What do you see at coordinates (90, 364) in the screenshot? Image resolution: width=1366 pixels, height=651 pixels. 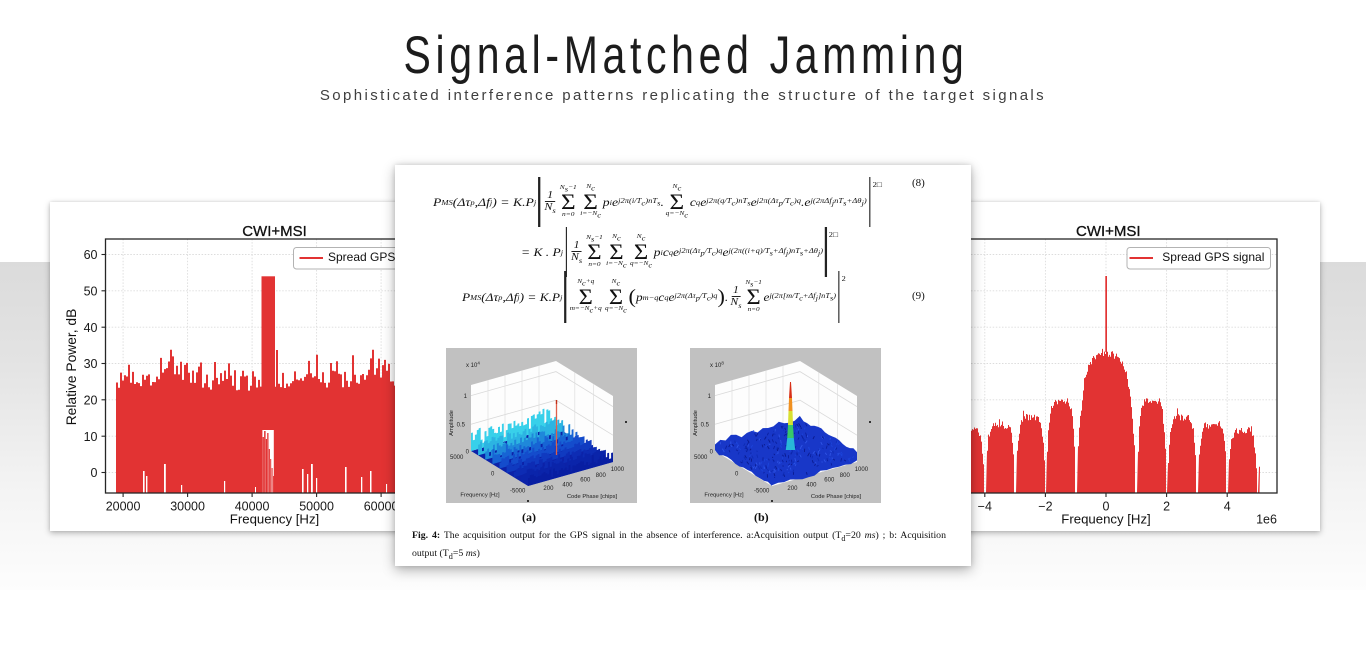 I see `svg-text: 30` at bounding box center [90, 364].